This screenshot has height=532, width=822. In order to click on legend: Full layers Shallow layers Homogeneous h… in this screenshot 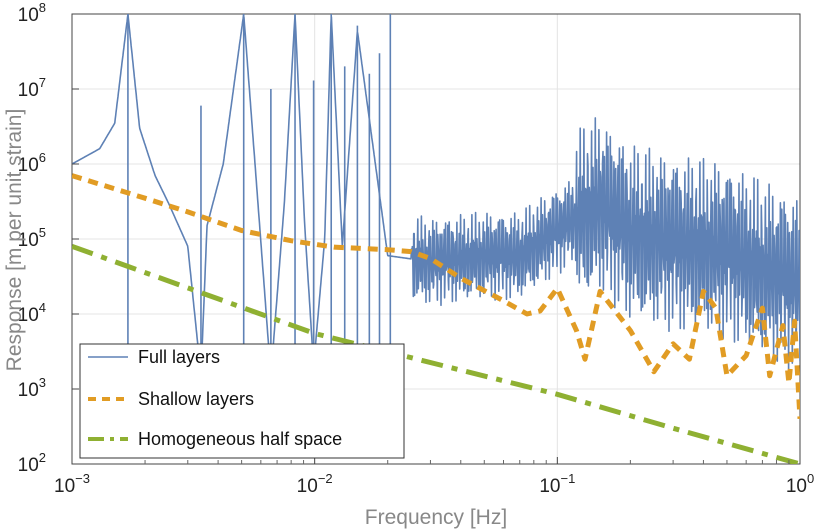, I will do `click(242, 401)`.